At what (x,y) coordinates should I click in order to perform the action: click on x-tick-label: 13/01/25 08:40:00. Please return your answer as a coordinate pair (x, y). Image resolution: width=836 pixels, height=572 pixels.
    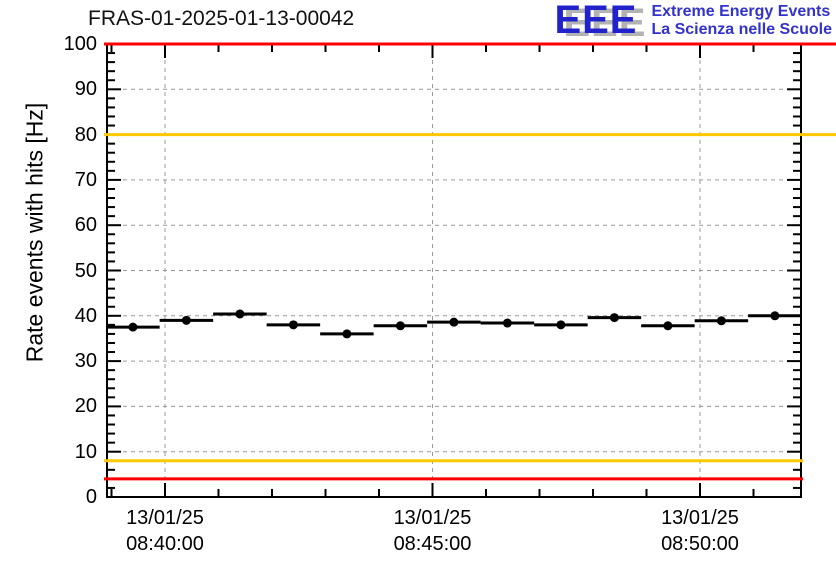
    Looking at the image, I should click on (165, 531).